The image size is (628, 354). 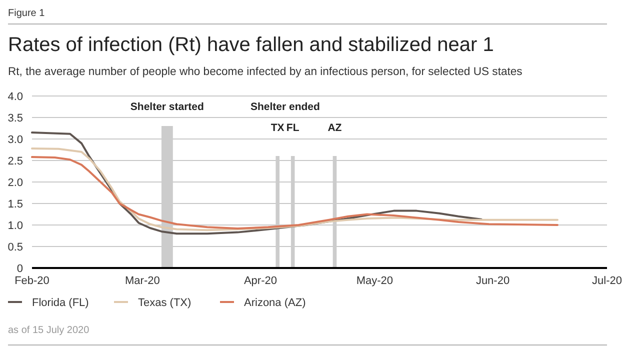 What do you see at coordinates (15, 248) in the screenshot?
I see `y-tick-label: 0.5` at bounding box center [15, 248].